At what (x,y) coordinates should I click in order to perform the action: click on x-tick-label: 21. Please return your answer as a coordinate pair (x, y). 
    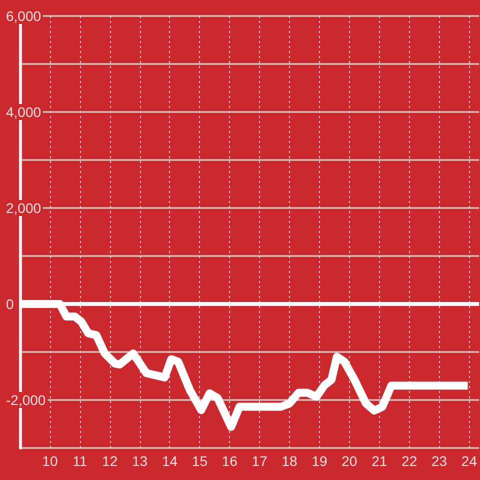
    Looking at the image, I should click on (380, 461).